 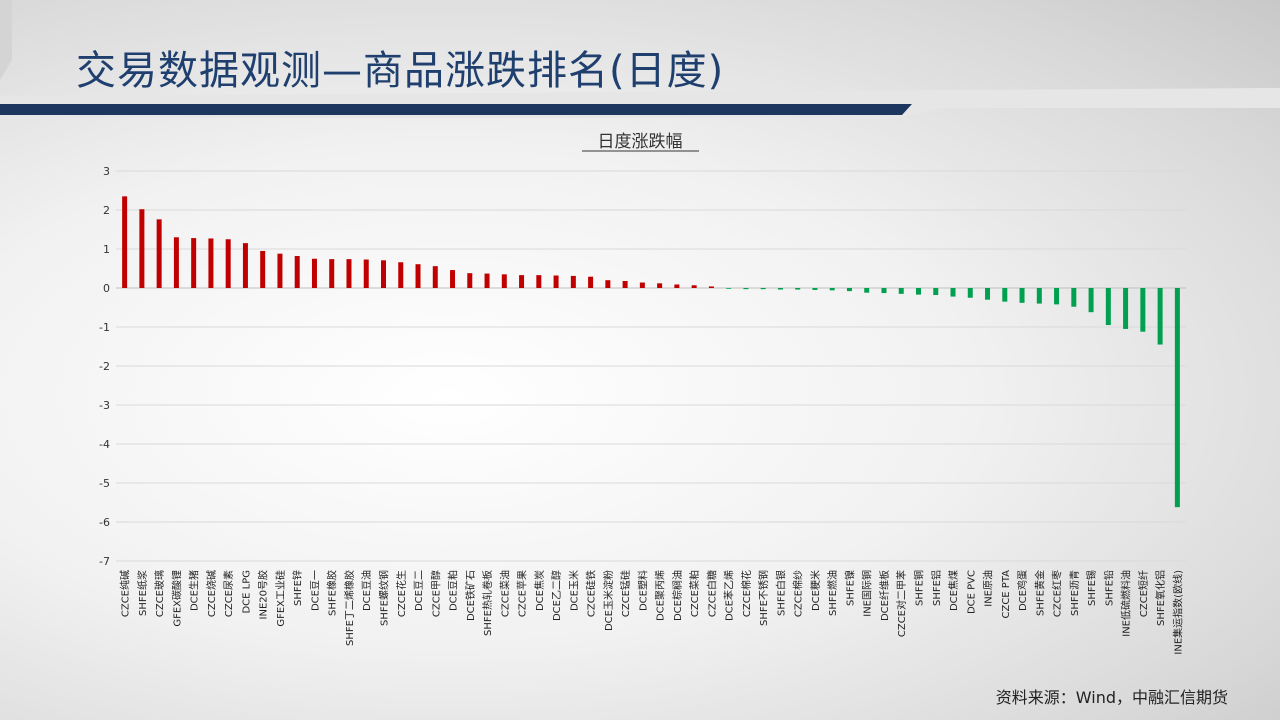 What do you see at coordinates (104, 522) in the screenshot?
I see `y-tick-label: -6` at bounding box center [104, 522].